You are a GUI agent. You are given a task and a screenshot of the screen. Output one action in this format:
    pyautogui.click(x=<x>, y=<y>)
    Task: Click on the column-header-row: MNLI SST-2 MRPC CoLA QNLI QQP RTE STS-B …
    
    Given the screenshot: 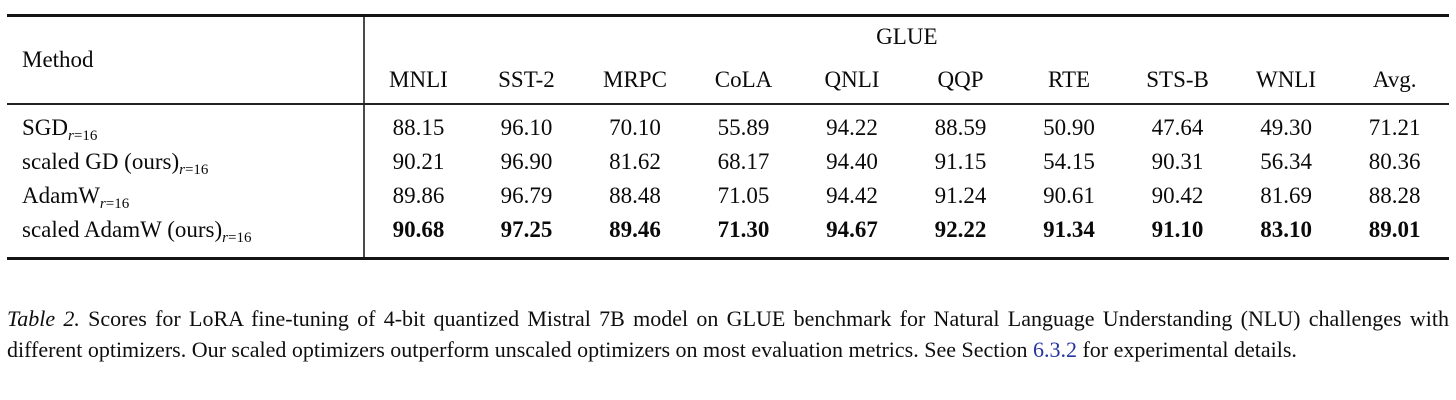 What is the action you would take?
    pyautogui.click(x=728, y=81)
    